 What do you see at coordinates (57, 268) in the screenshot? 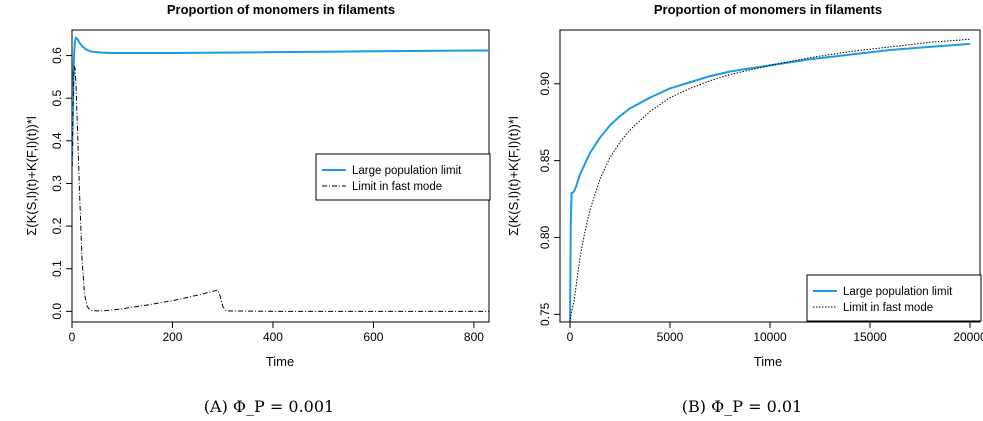
I see `y-tick-label: 0.1` at bounding box center [57, 268].